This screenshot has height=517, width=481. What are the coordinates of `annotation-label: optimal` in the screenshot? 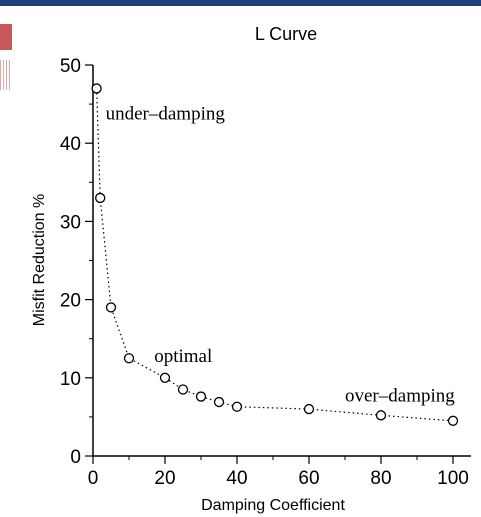 It's located at (183, 356).